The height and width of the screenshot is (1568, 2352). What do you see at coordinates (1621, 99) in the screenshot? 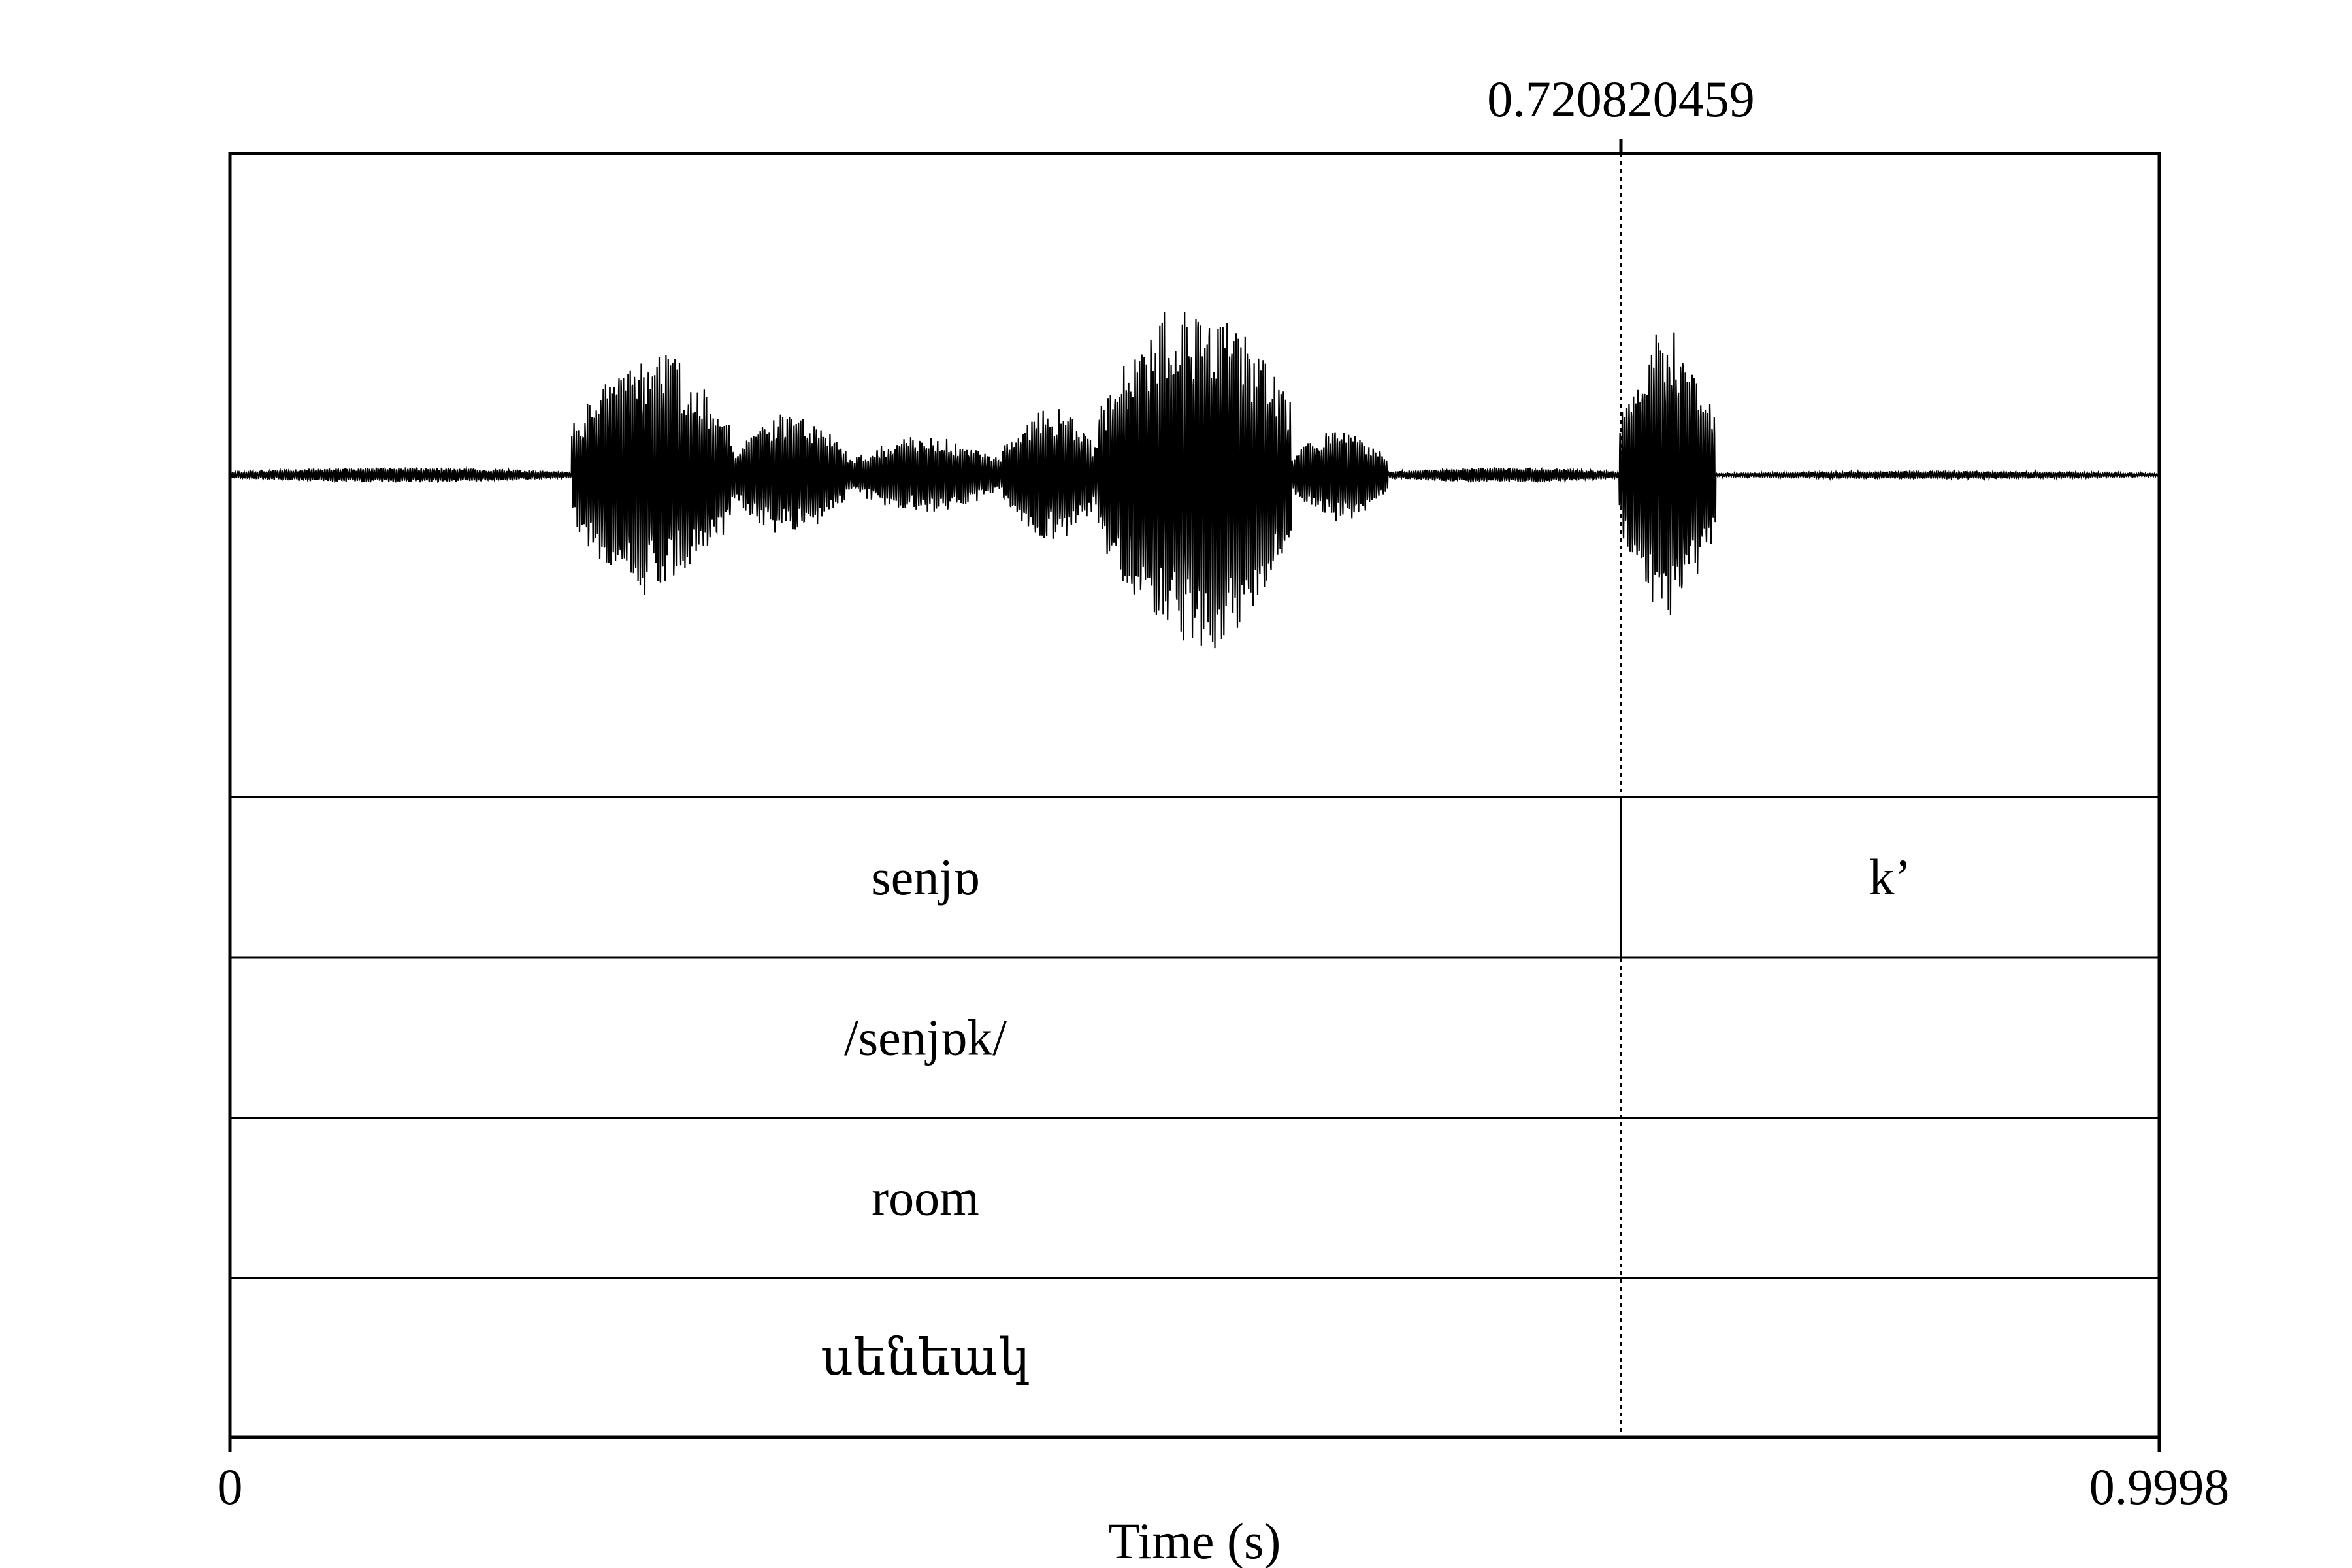
I see `cursor-time-label: 0.720820459` at bounding box center [1621, 99].